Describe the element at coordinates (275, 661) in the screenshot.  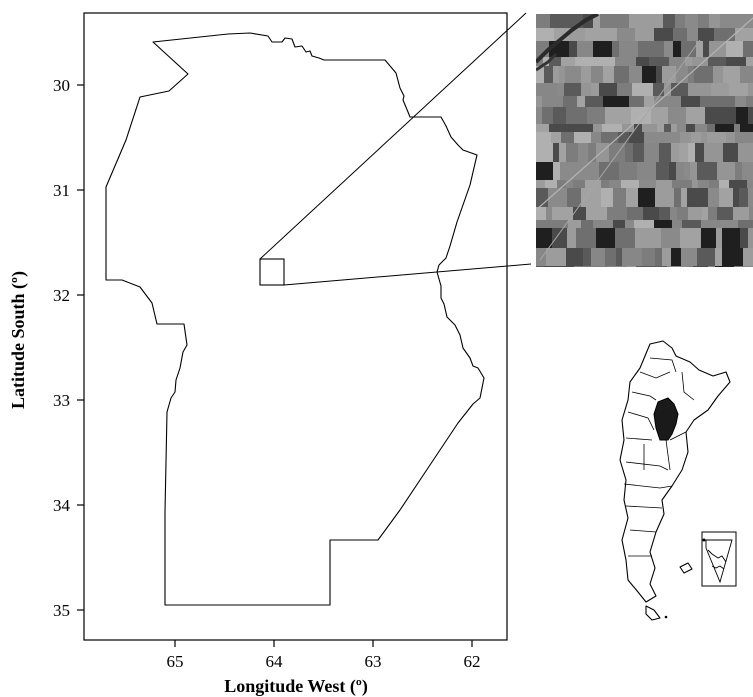
I see `x-tick-label: 64` at that location.